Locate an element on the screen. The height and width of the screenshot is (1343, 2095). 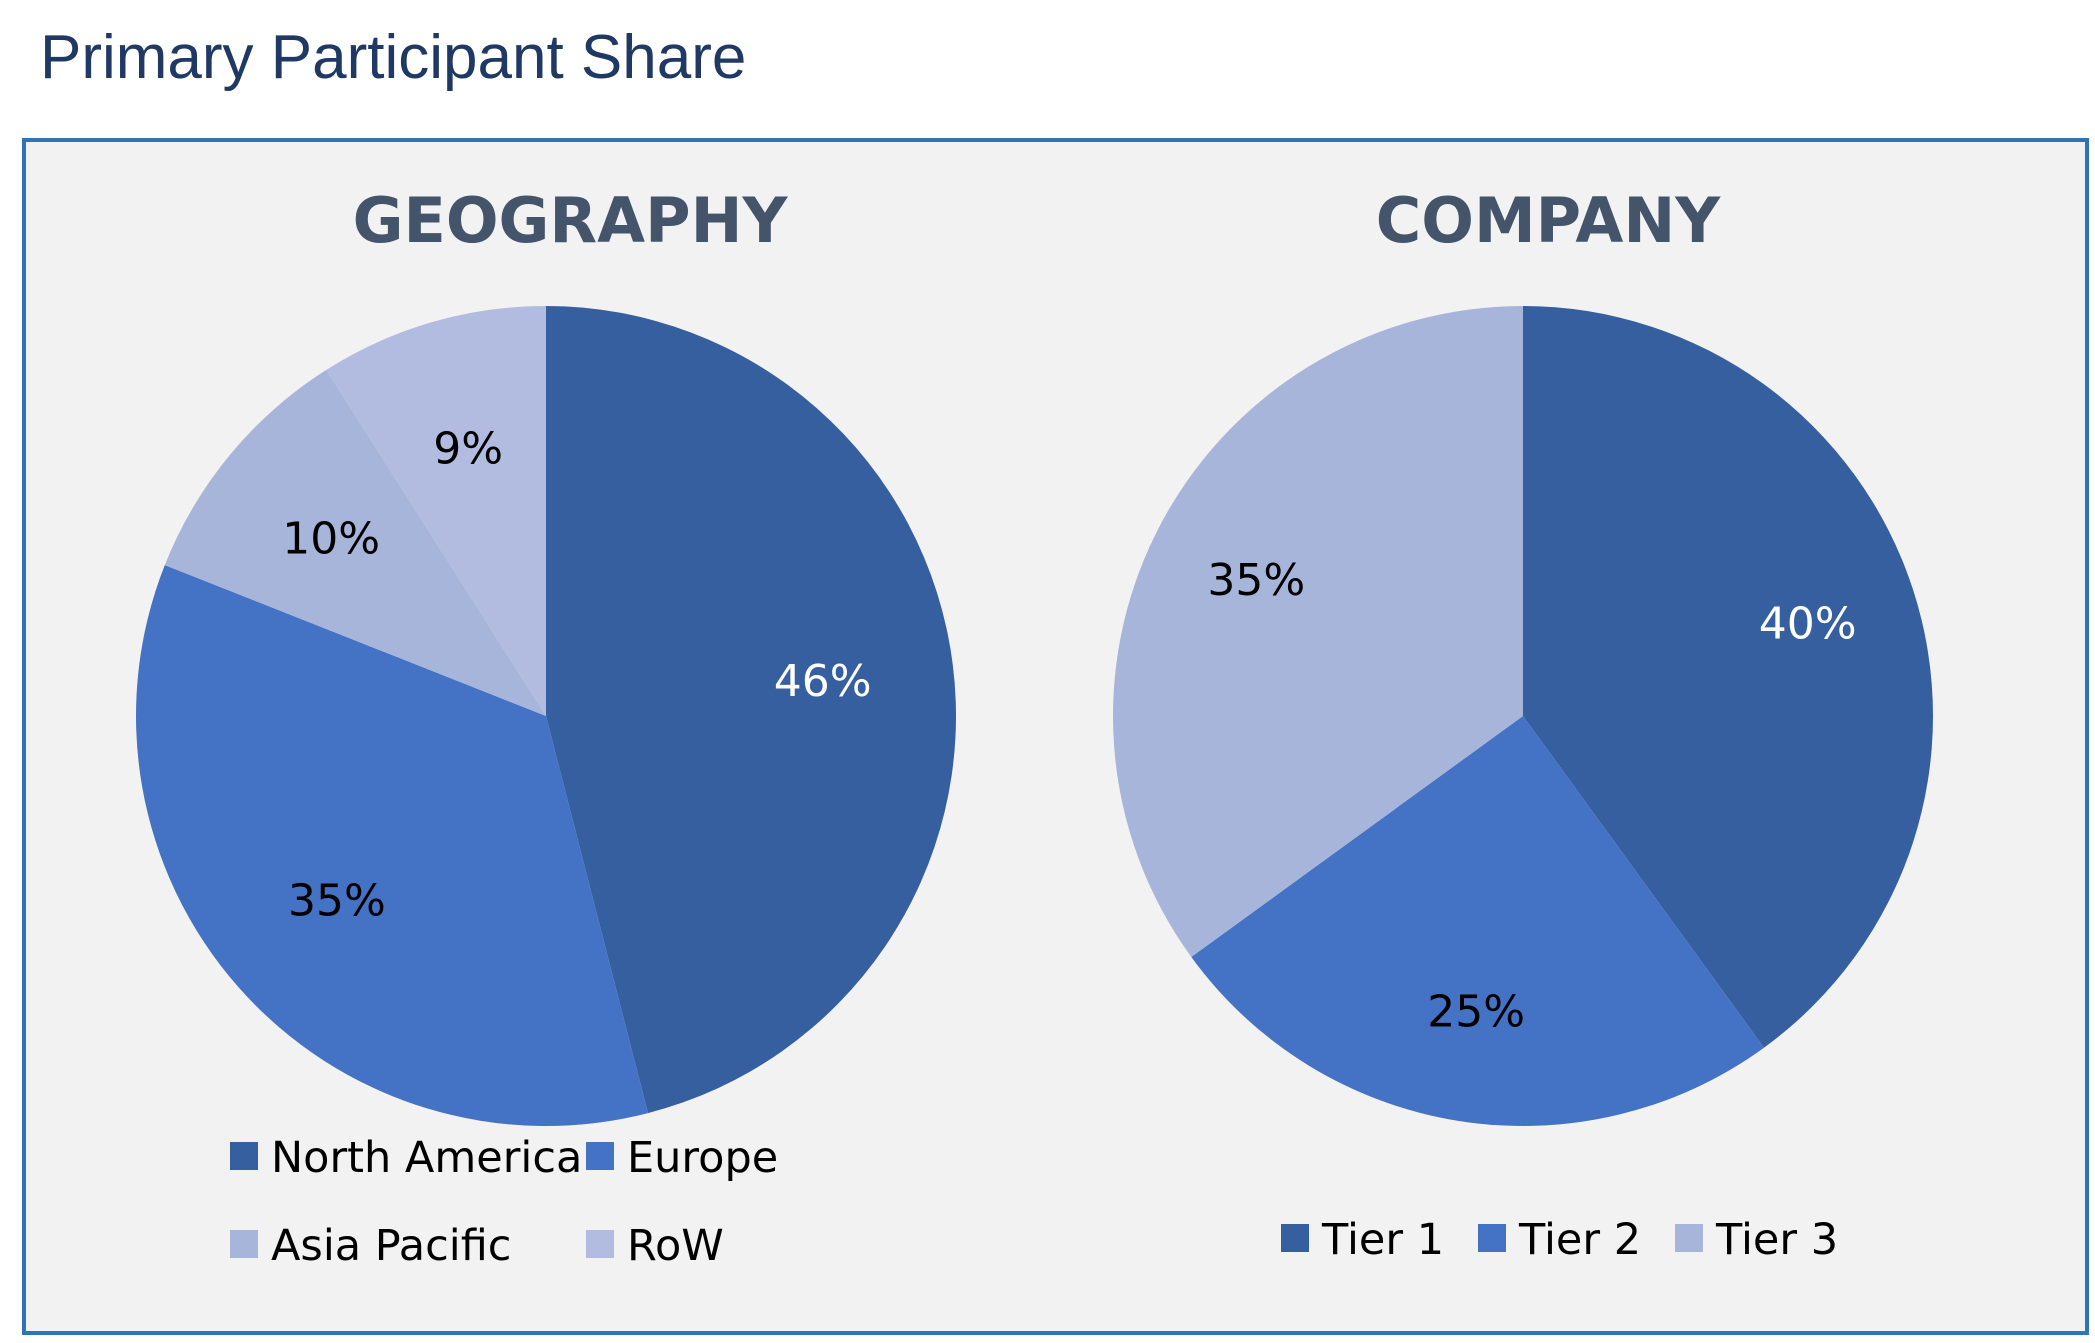
geography-data-label-asia-pacific: 10% is located at coordinates (331, 538).